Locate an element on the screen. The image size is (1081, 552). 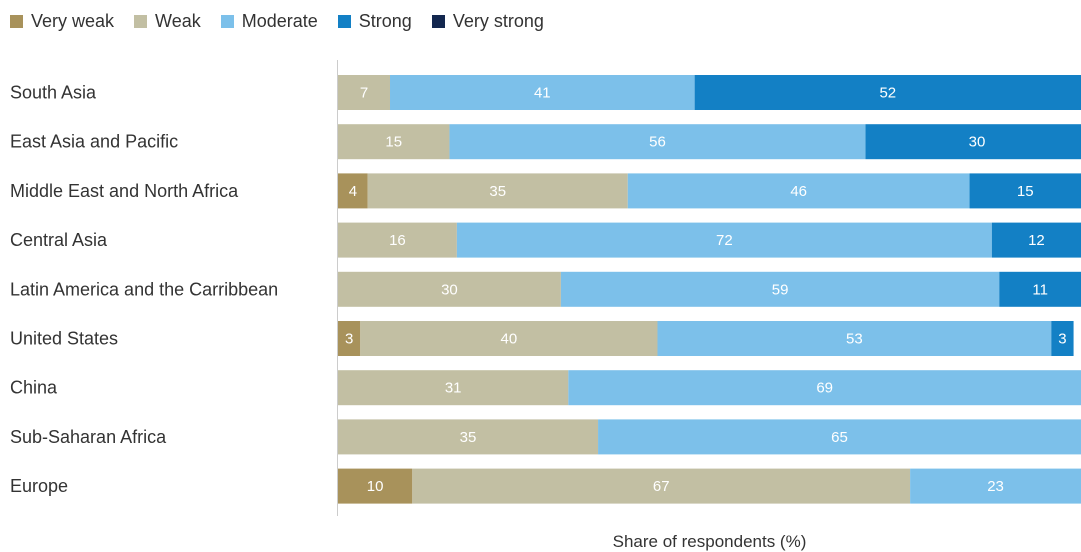
data-label: 10 is located at coordinates (375, 486).